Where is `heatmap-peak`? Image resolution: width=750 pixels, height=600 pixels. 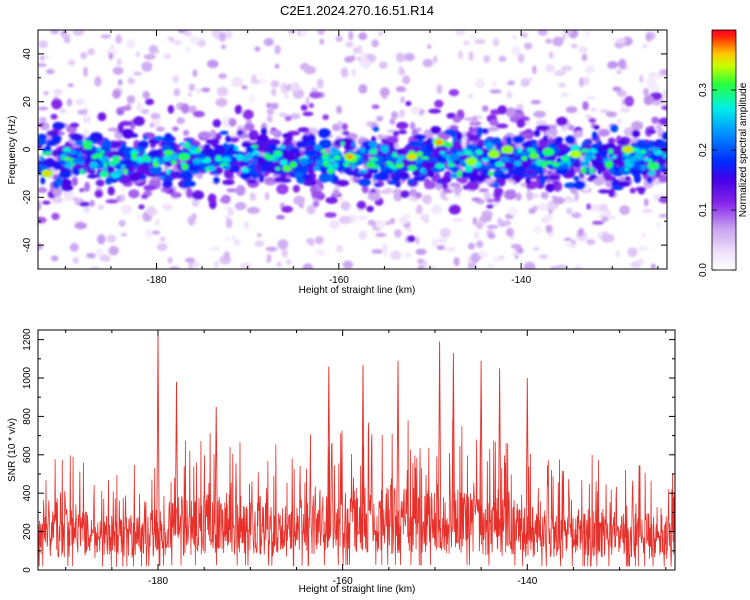 heatmap-peak is located at coordinates (349, 156).